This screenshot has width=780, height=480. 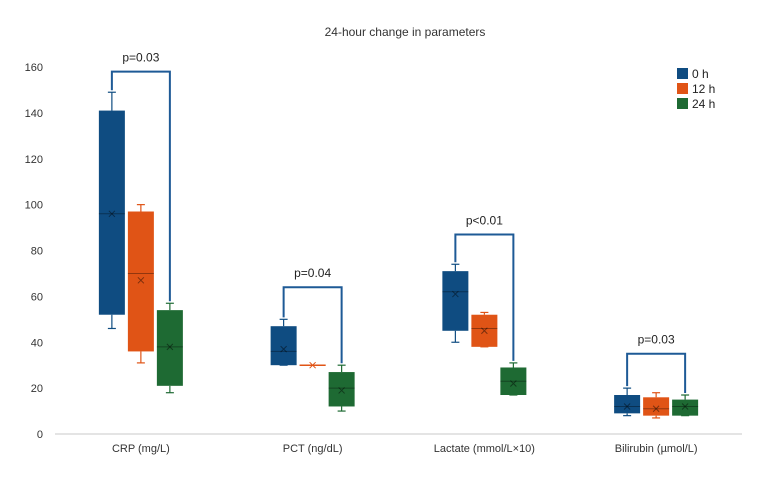 What do you see at coordinates (34, 114) in the screenshot?
I see `y-tick-label: 140` at bounding box center [34, 114].